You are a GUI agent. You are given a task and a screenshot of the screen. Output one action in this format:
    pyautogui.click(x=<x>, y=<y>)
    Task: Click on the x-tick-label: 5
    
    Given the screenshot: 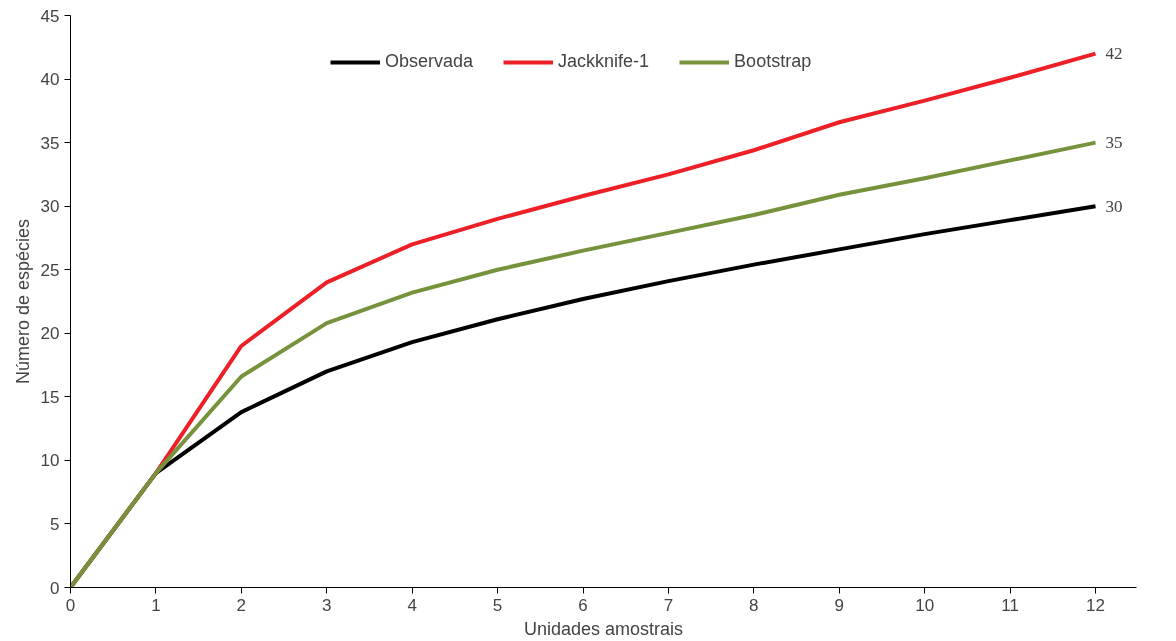 What is the action you would take?
    pyautogui.click(x=497, y=605)
    